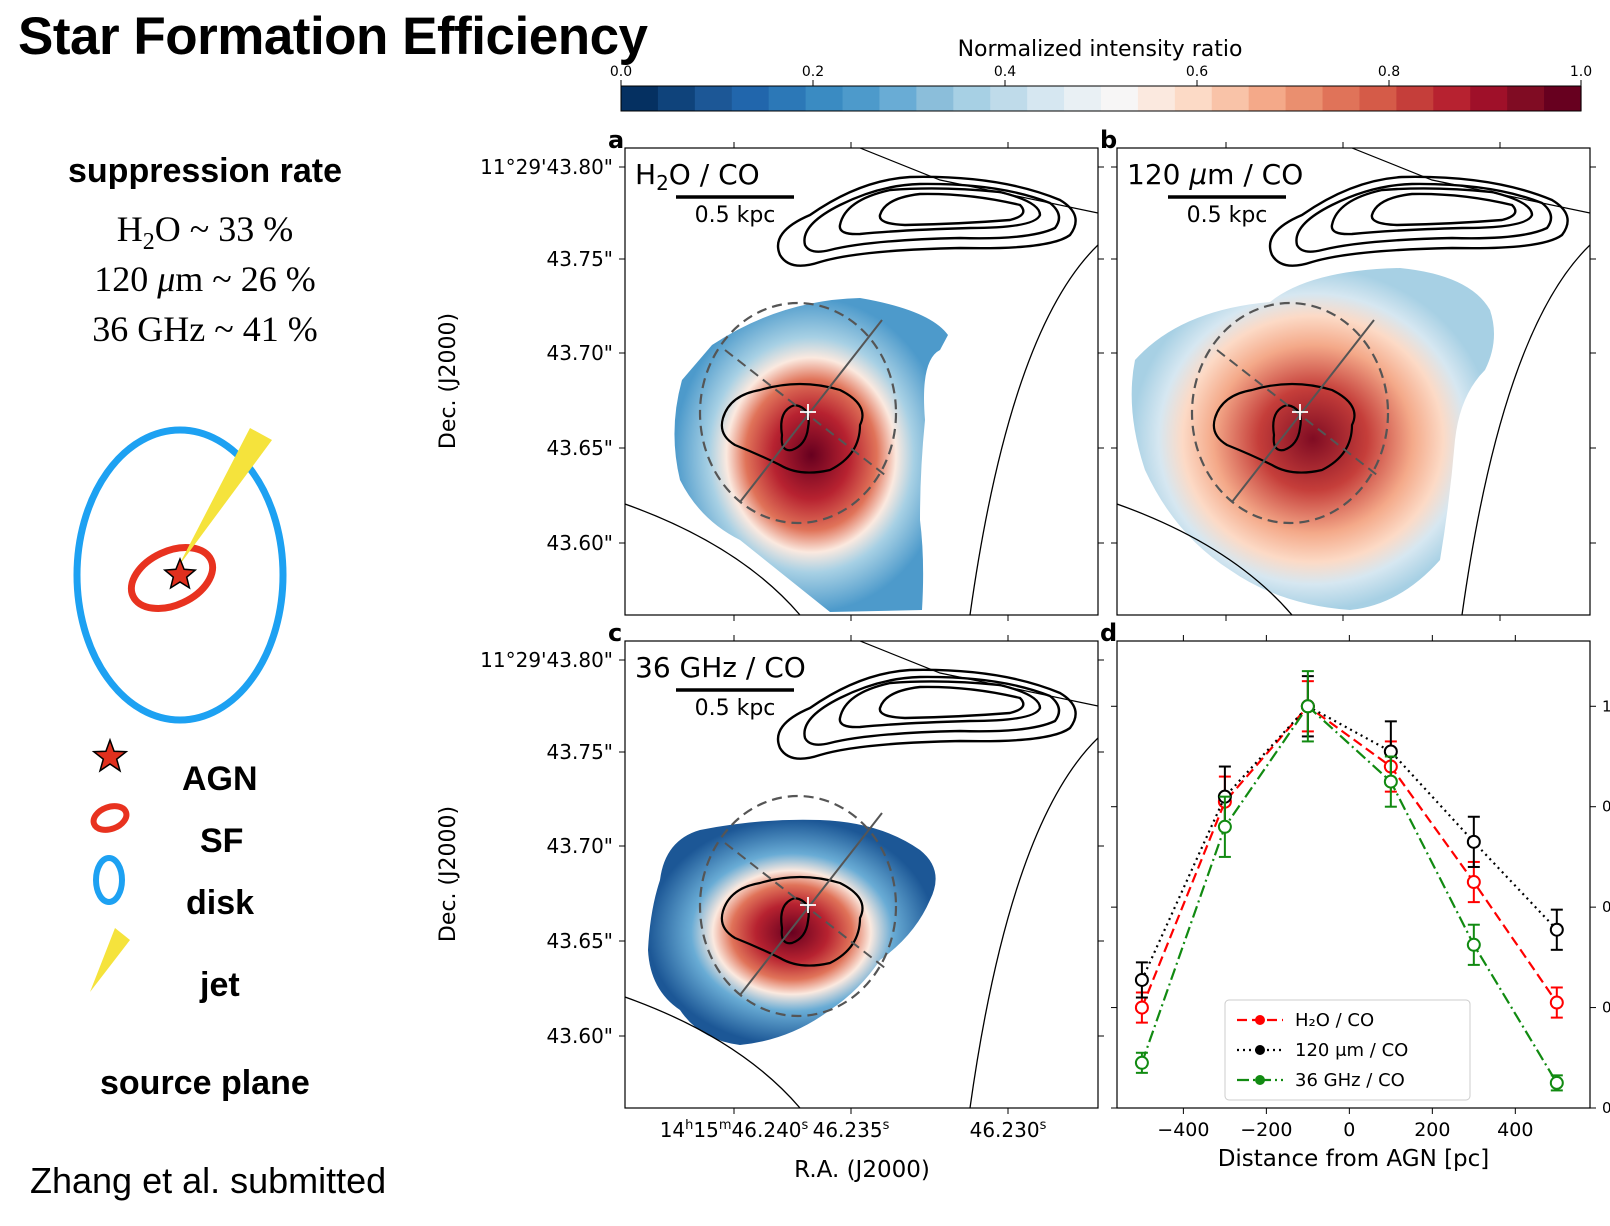 This screenshot has width=1610, height=1226. Describe the element at coordinates (1334, 1020) in the screenshot. I see `legend-label: H₂O / CO` at that location.